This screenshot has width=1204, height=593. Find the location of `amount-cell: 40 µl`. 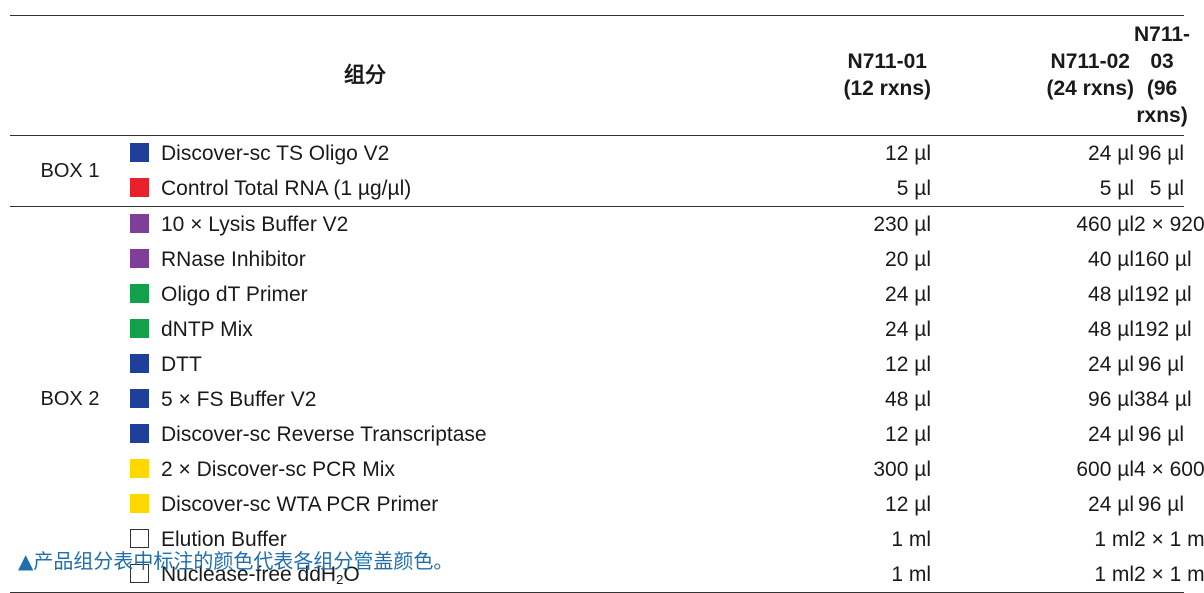

amount-cell: 40 µl is located at coordinates (1111, 259).